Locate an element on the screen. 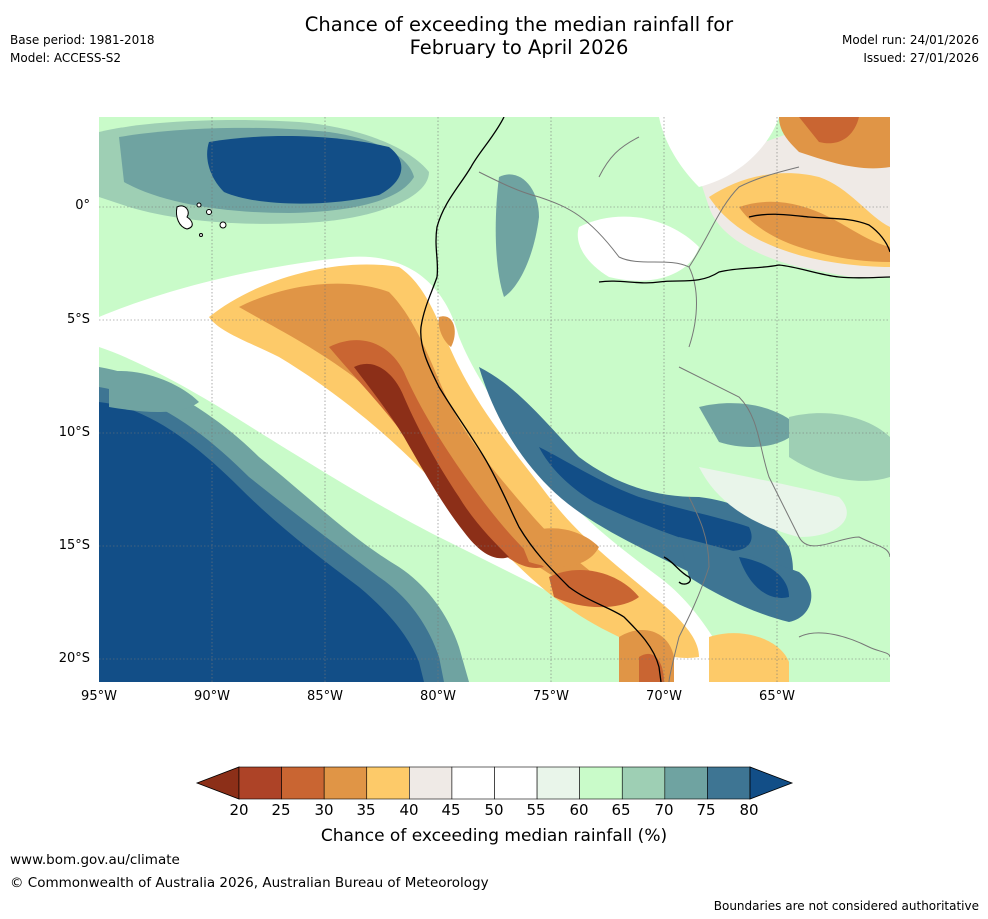 The image size is (988, 919). issued-date: Issued: 27/01/2026 is located at coordinates (921, 58).